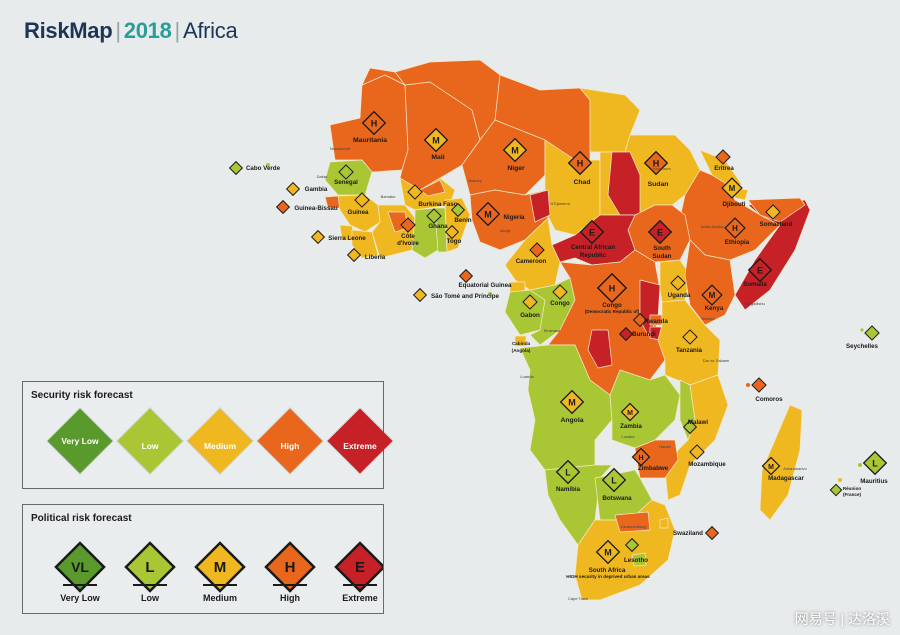 This screenshot has width=900, height=635. I want to click on region-liberia, so click(365, 244).